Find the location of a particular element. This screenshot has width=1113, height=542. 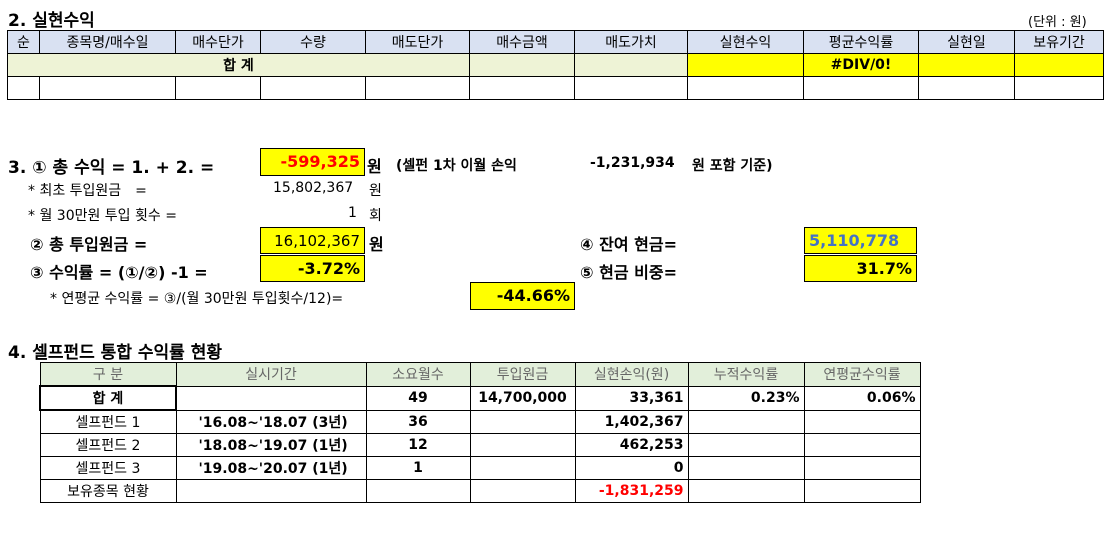

pnl-cell: 1,402,367 is located at coordinates (631, 421).